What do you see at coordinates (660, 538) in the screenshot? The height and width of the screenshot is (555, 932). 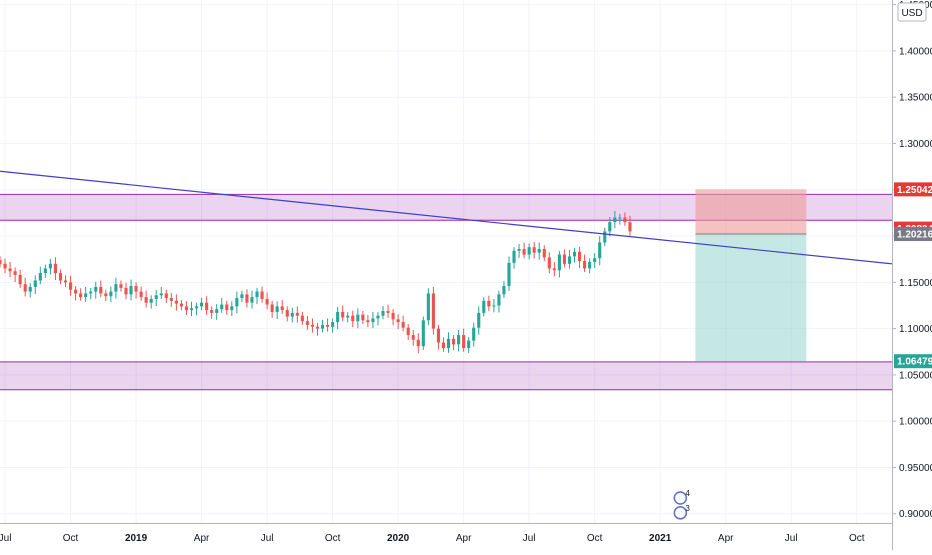 I see `x-tick-label: 2021` at bounding box center [660, 538].